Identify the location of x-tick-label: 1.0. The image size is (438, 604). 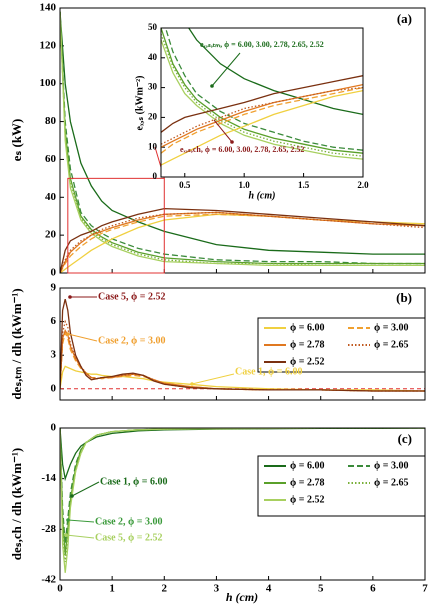
(245, 185).